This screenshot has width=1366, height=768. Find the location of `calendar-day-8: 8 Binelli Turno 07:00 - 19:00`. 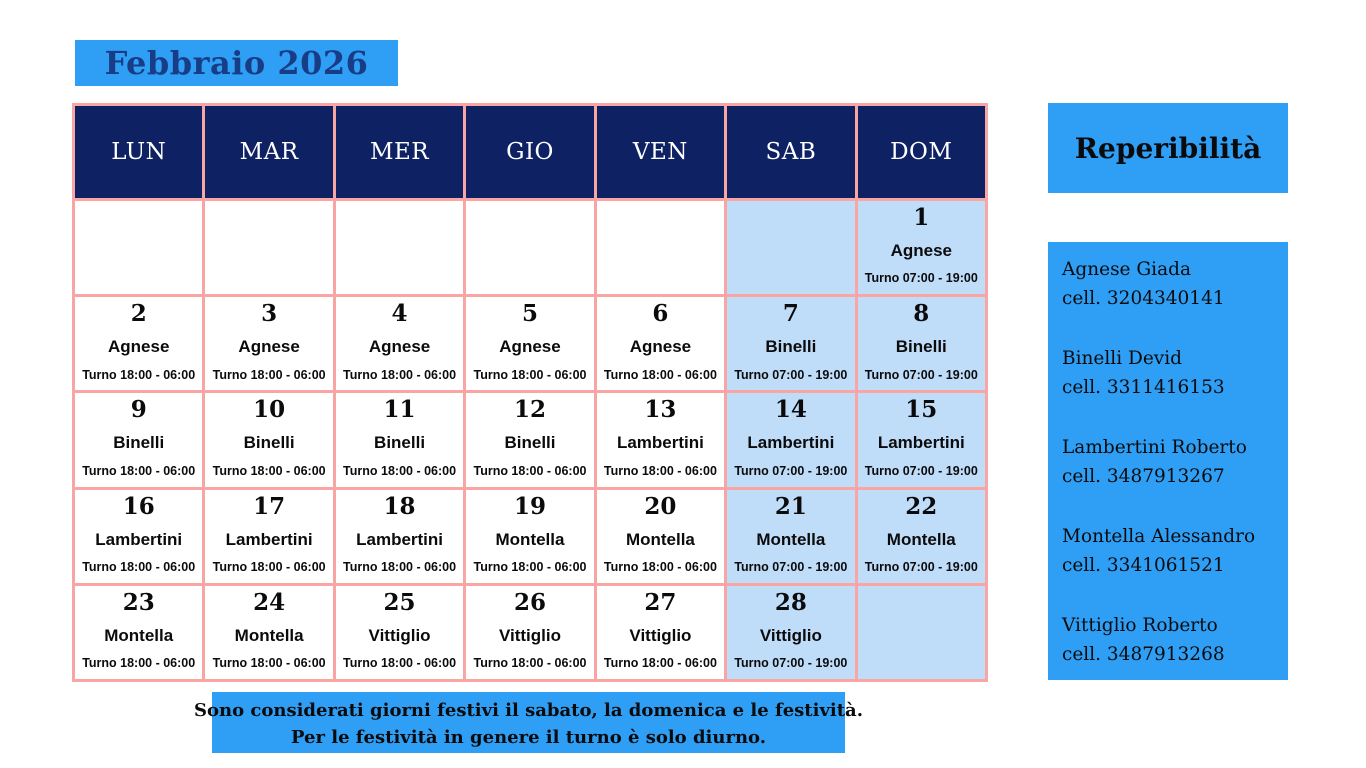

calendar-day-8: 8 Binelli Turno 07:00 - 19:00 is located at coordinates (921, 344).